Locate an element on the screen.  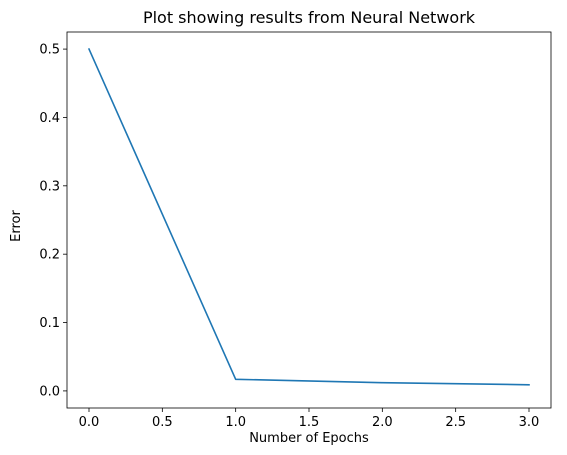
y-tick-label: 0.2 is located at coordinates (49, 255).